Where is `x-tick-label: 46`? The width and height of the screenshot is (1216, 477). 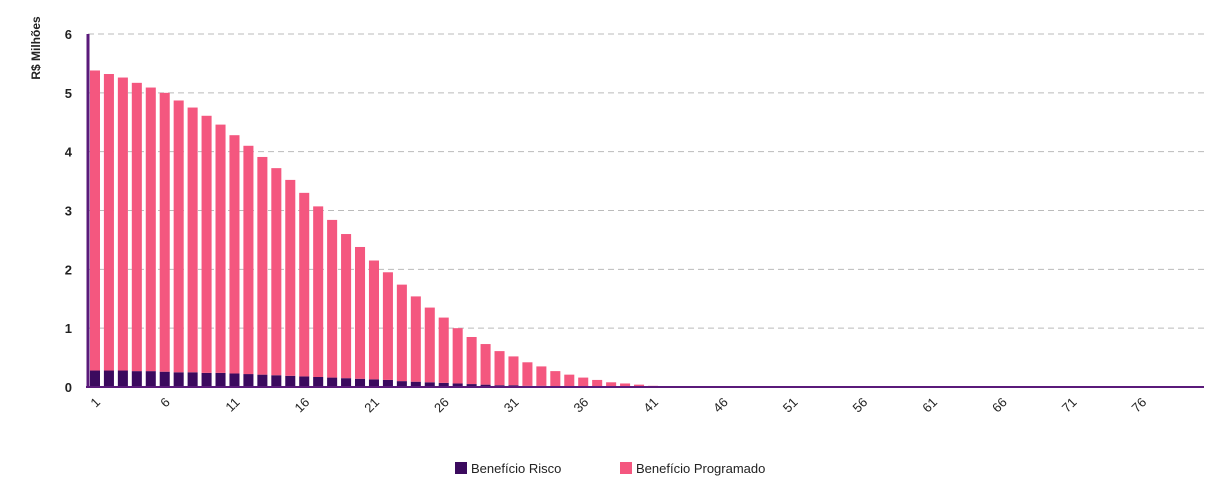
x-tick-label: 46 is located at coordinates (720, 405).